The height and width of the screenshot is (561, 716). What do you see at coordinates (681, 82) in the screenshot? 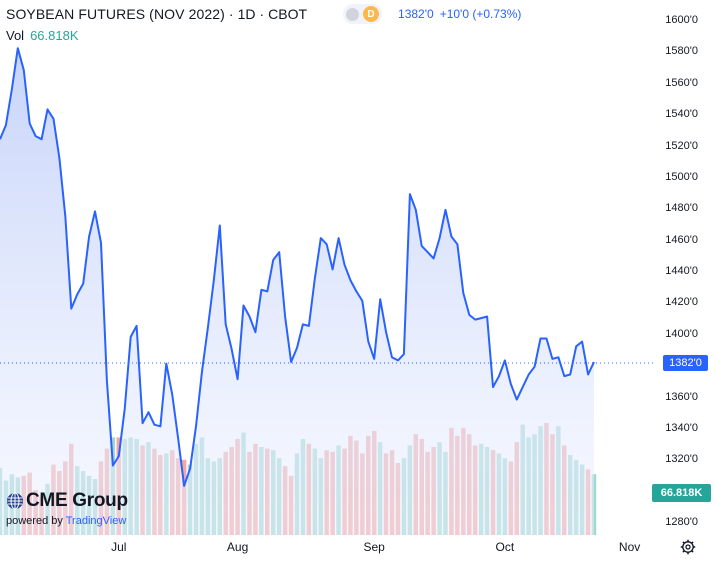
I see `price-tick-label: 1560'0` at bounding box center [681, 82].